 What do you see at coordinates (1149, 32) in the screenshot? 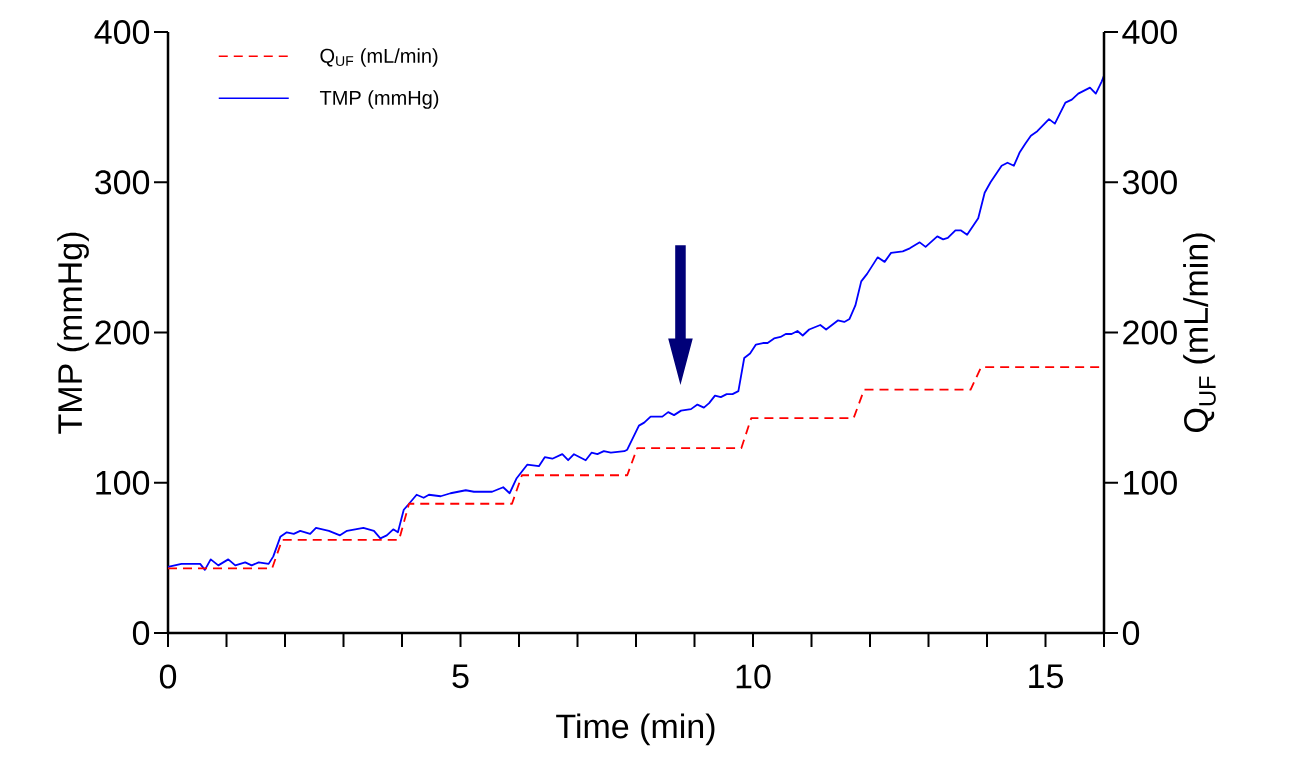
I see `y2-tick-label: 400` at bounding box center [1149, 32].